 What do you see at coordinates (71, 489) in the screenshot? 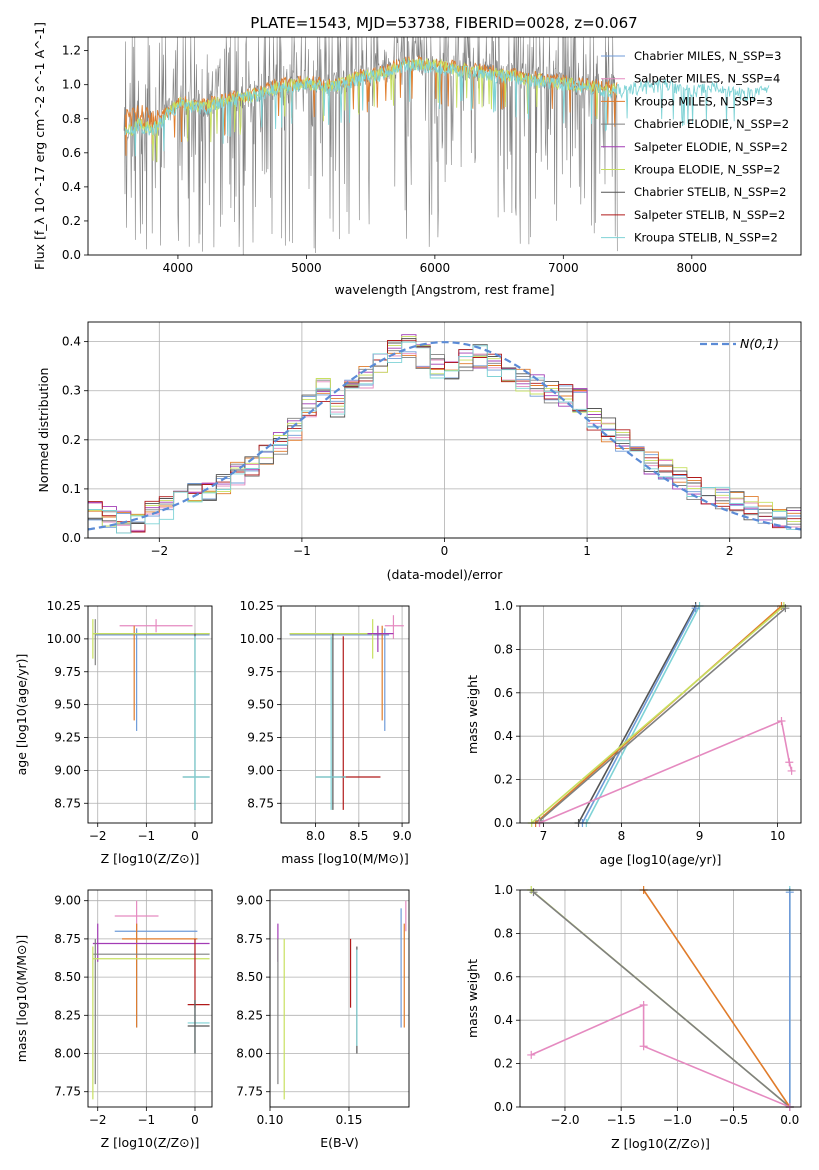
I see `y-tick-label: 0.1` at bounding box center [71, 489].